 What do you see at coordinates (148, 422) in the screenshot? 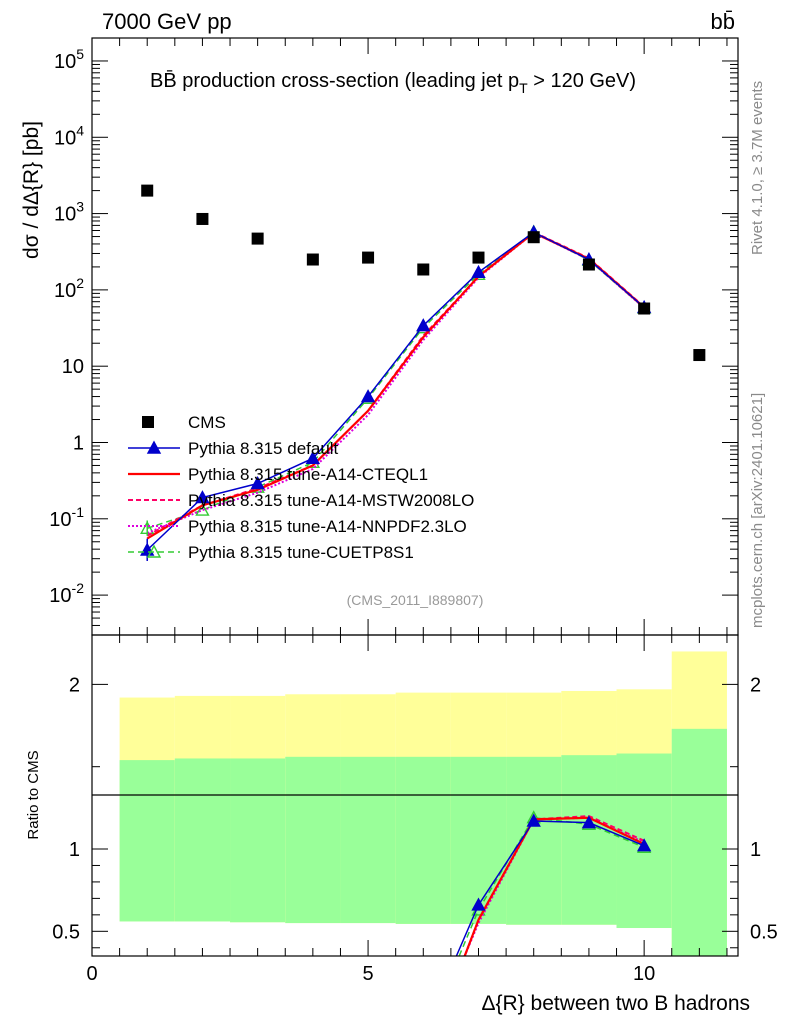
I see `legend-marker-cms` at bounding box center [148, 422].